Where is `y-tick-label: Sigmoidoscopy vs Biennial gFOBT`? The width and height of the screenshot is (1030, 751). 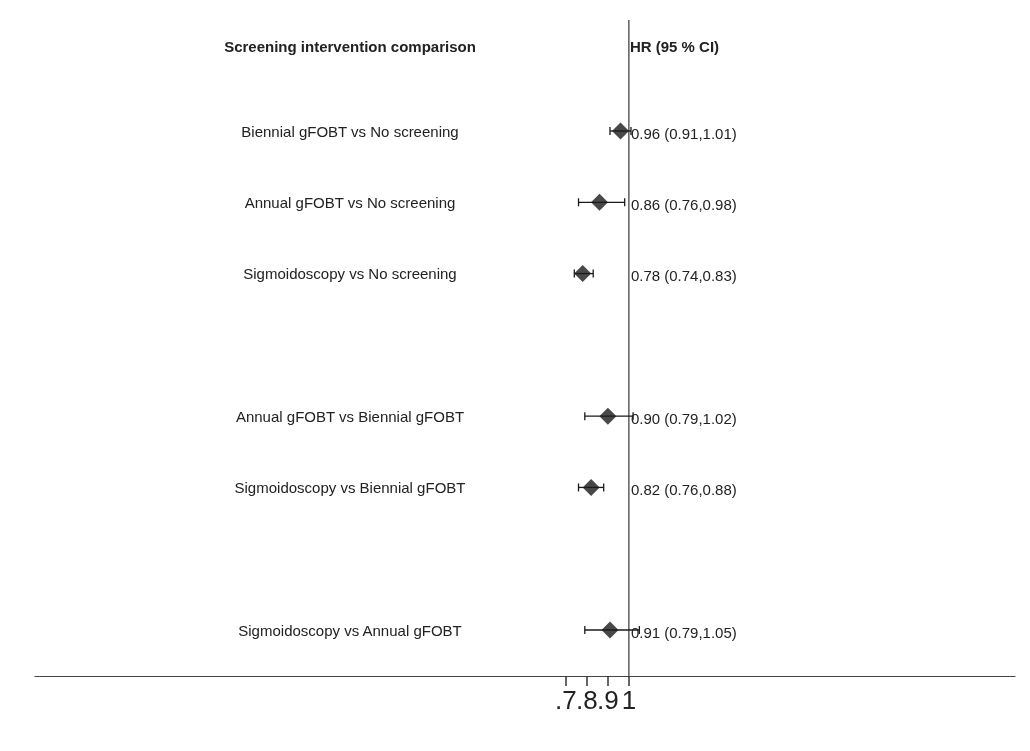 y-tick-label: Sigmoidoscopy vs Biennial gFOBT is located at coordinates (350, 487).